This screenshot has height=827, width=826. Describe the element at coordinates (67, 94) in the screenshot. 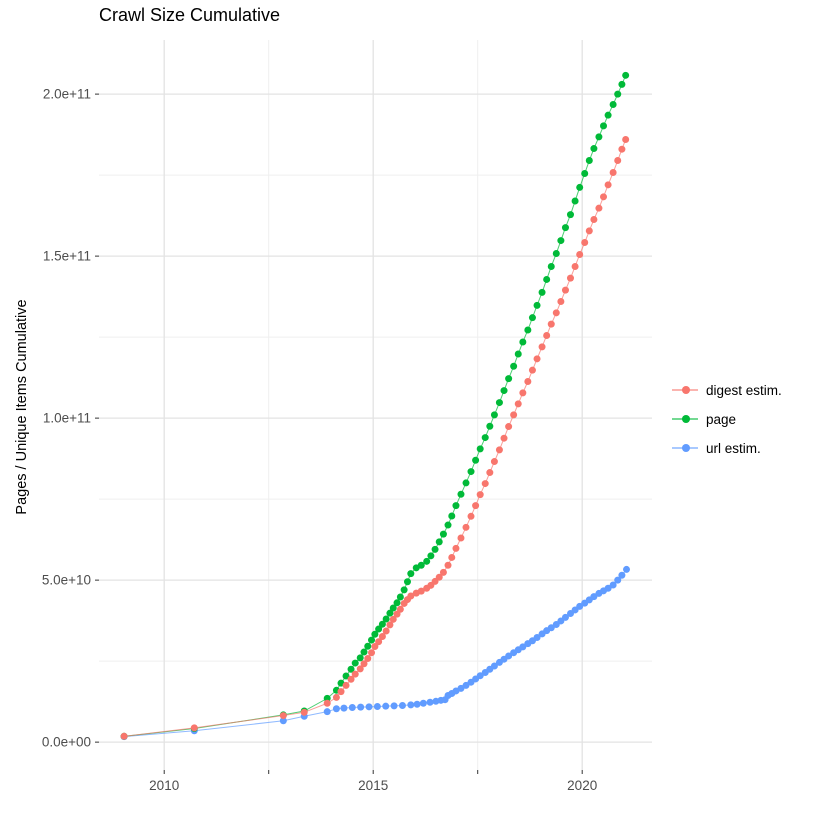

I see `y-tick-label: 2.0e+11` at that location.